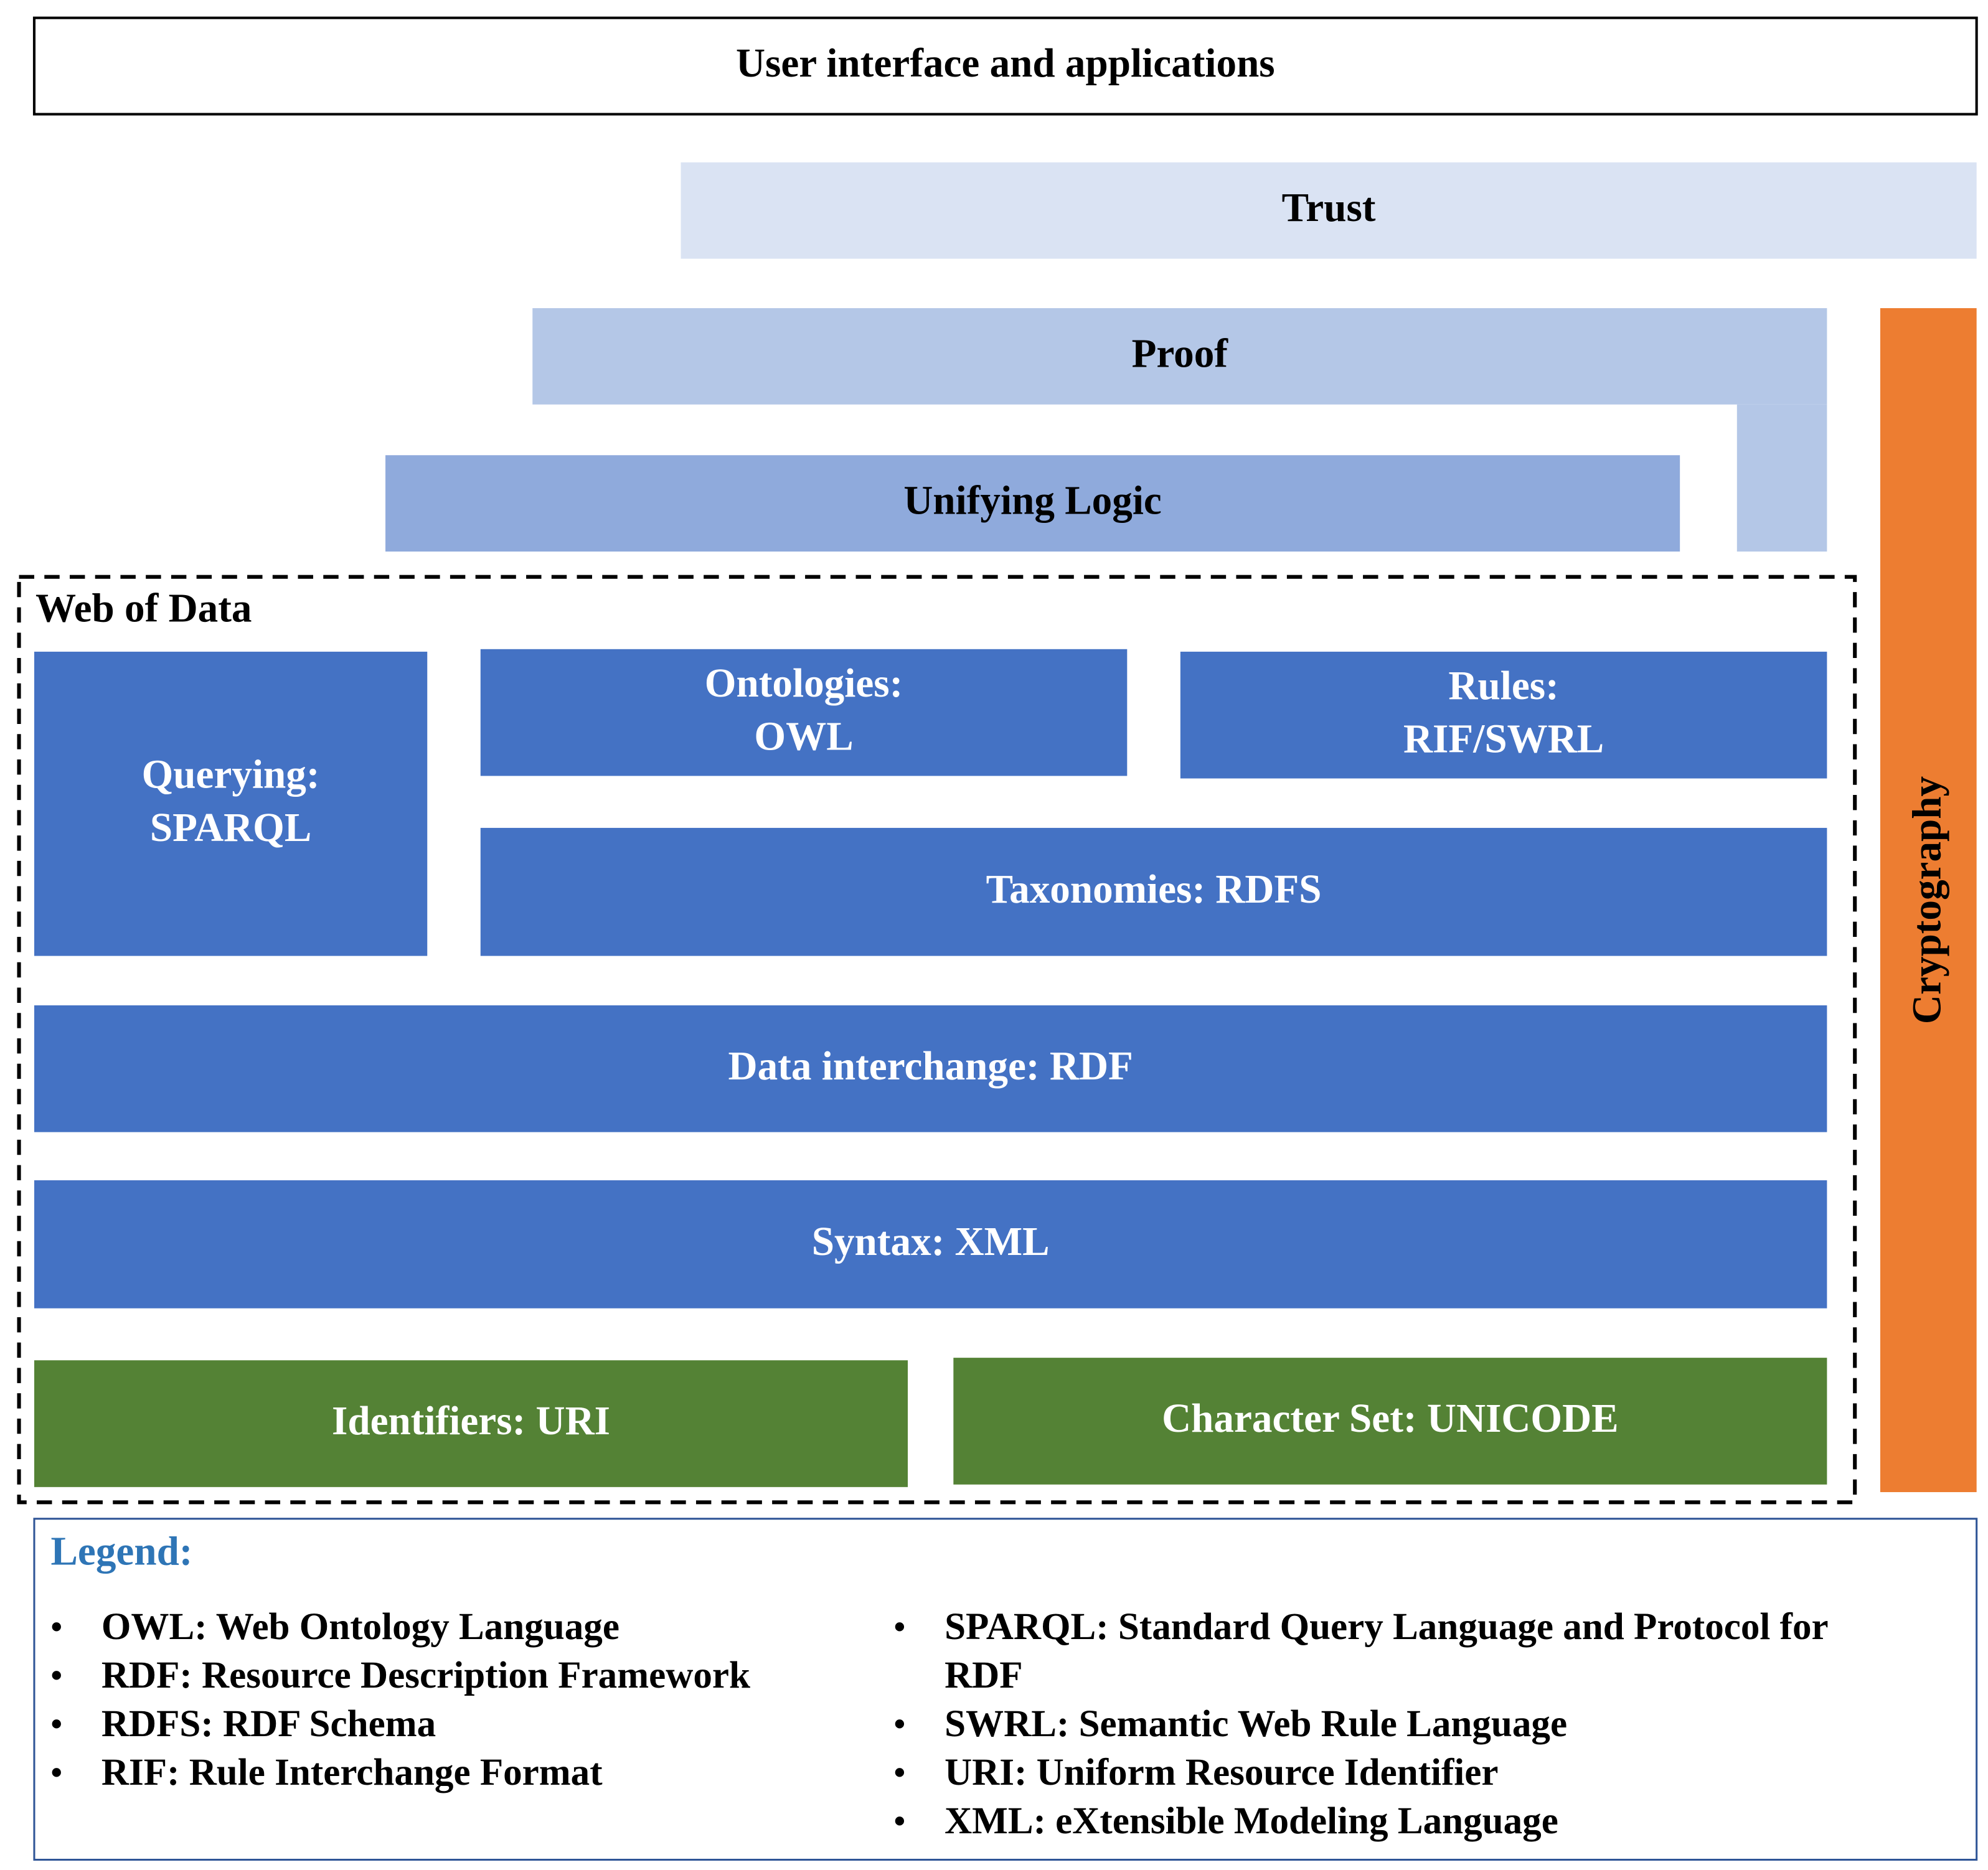 This screenshot has width=1988, height=1870. What do you see at coordinates (230, 828) in the screenshot?
I see `layer-label: SPARQL` at bounding box center [230, 828].